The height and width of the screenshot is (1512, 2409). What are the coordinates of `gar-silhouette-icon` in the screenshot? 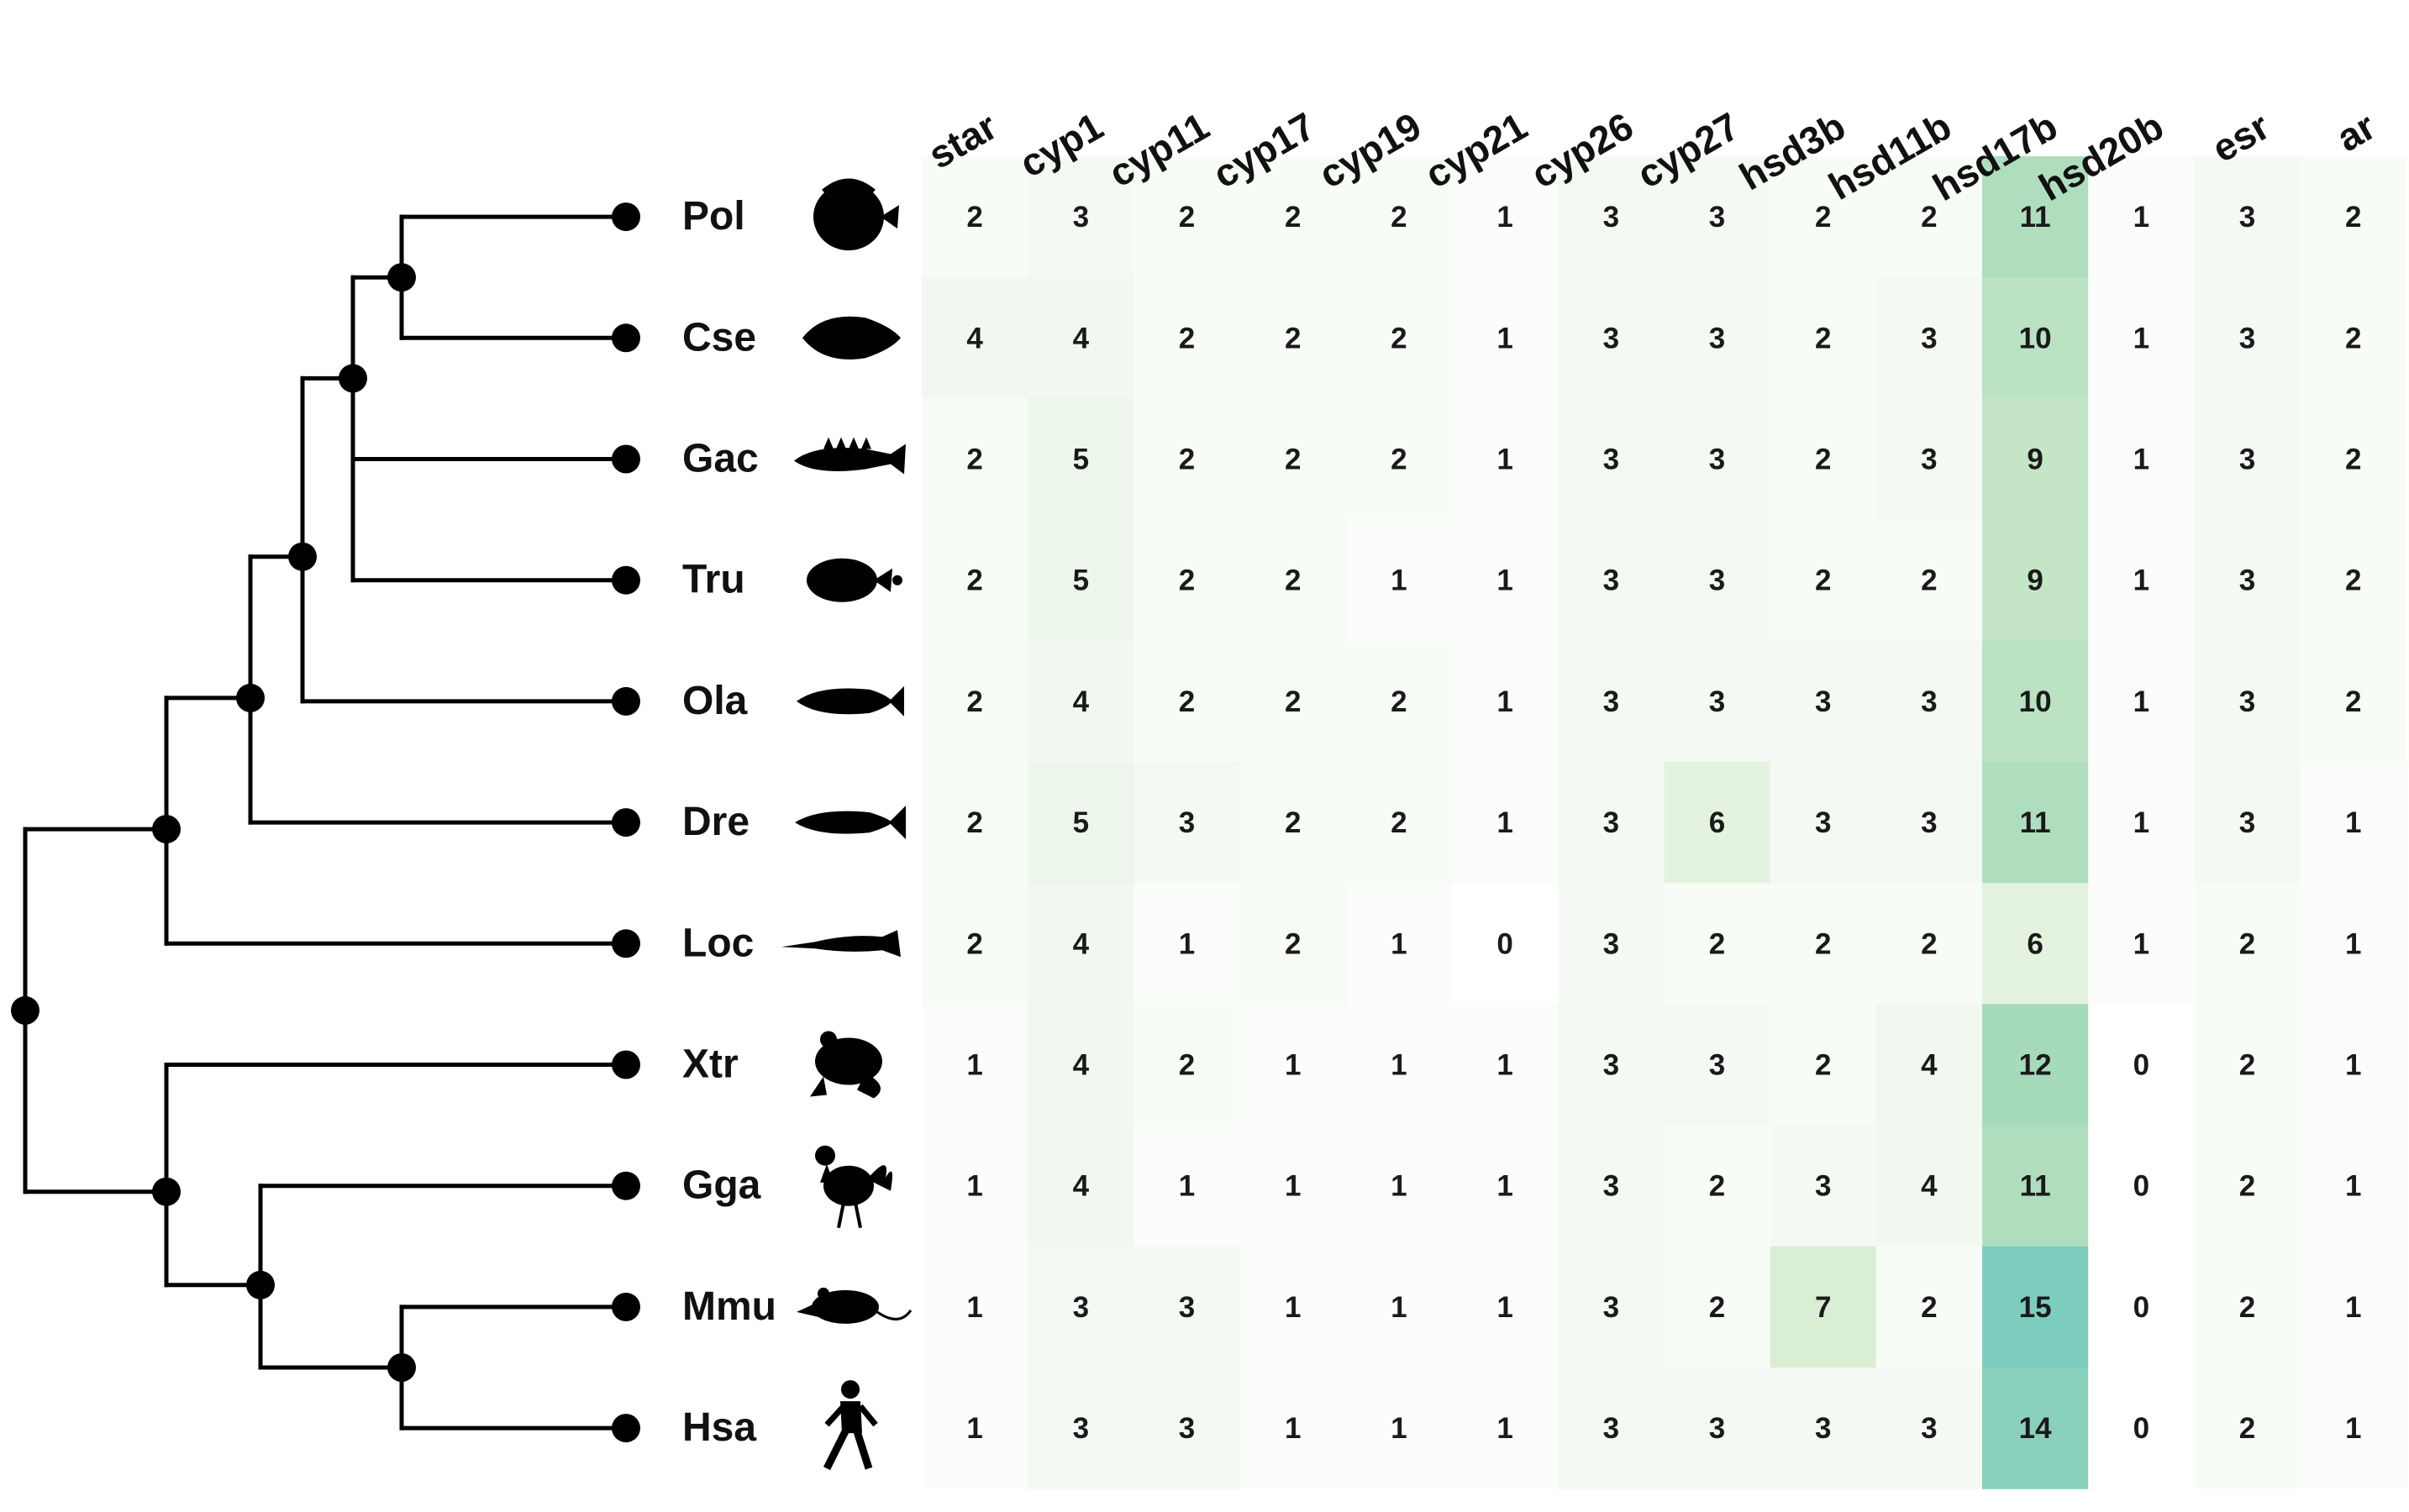 It's located at (841, 944).